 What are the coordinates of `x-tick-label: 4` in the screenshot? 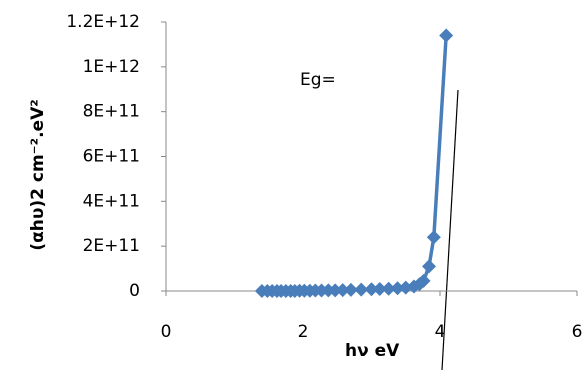 It's located at (440, 332).